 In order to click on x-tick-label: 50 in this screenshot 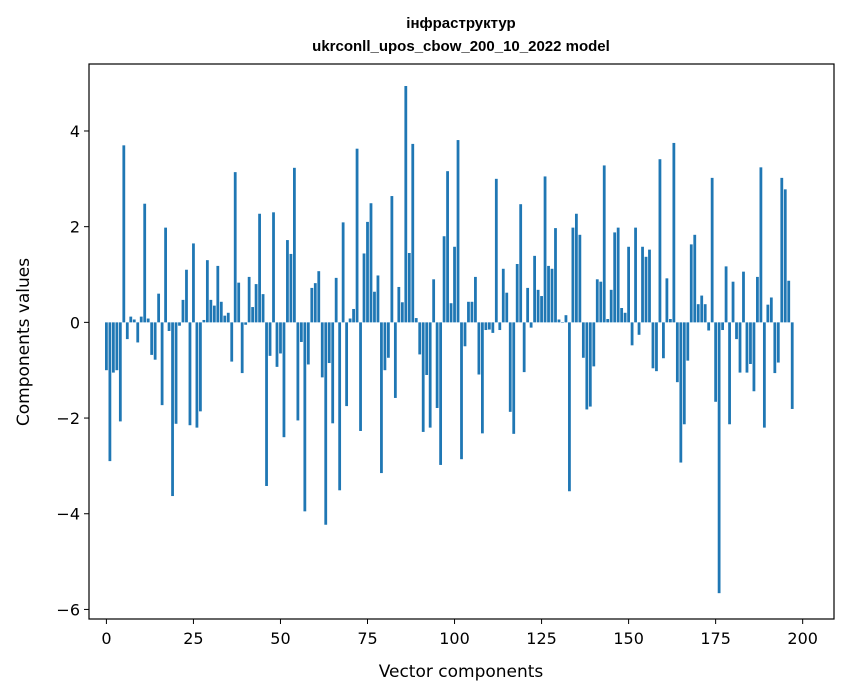, I will do `click(280, 638)`.